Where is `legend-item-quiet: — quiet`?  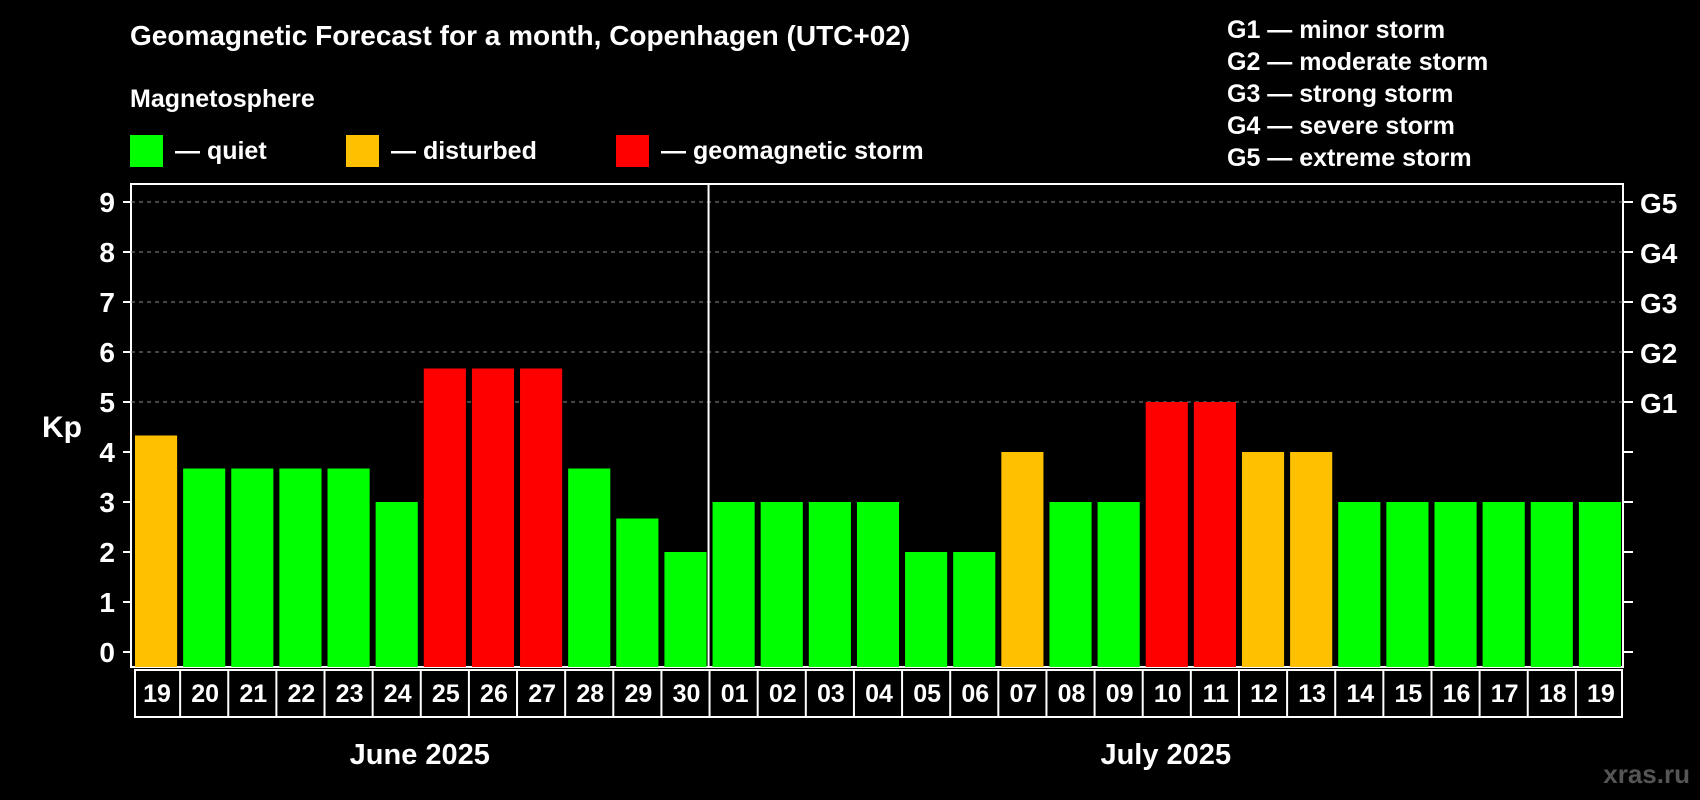
legend-item-quiet: — quiet is located at coordinates (198, 151).